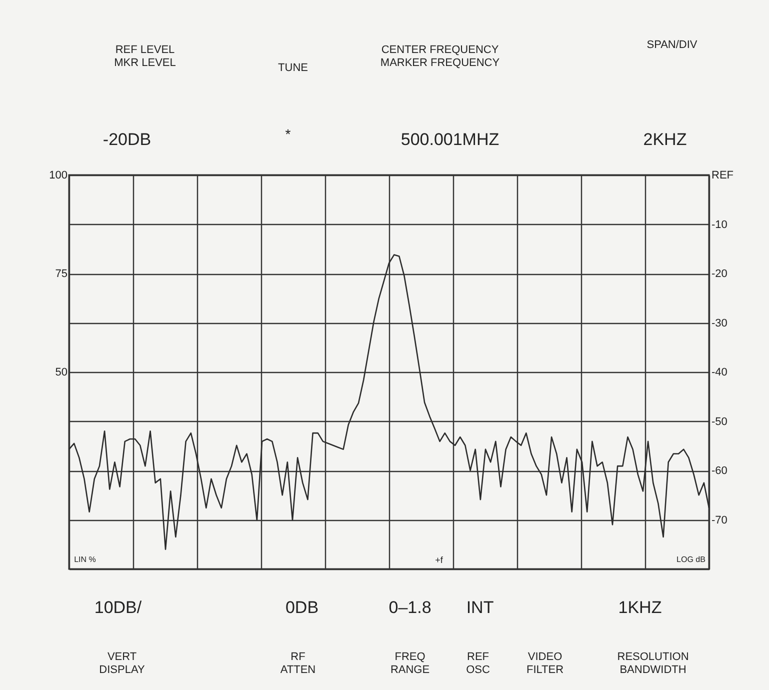 The image size is (769, 690). I want to click on y-tick-label: -10, so click(720, 224).